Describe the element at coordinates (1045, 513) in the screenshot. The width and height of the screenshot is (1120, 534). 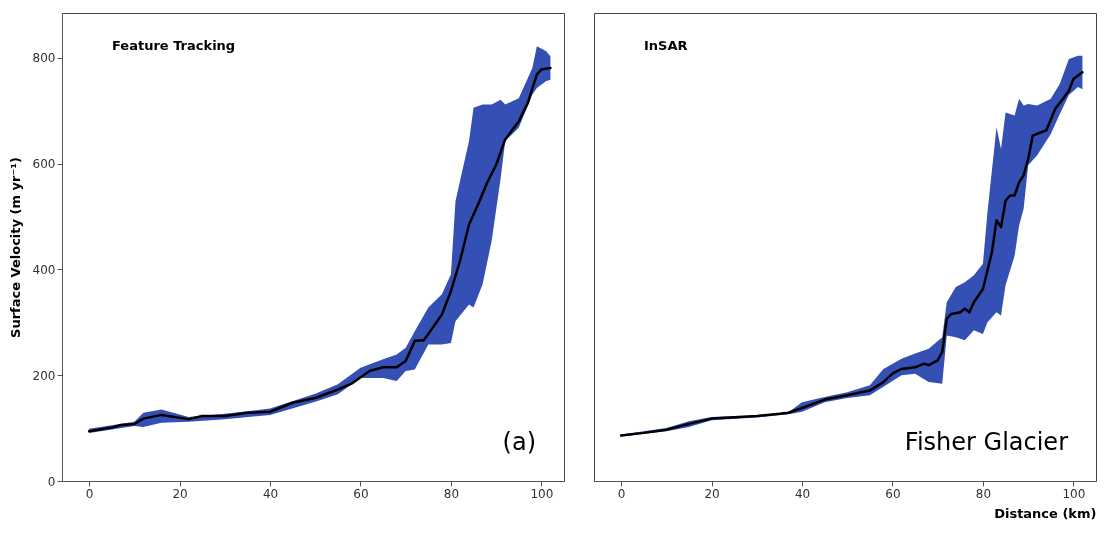
I see `x-axis-title: Distance (km)` at that location.